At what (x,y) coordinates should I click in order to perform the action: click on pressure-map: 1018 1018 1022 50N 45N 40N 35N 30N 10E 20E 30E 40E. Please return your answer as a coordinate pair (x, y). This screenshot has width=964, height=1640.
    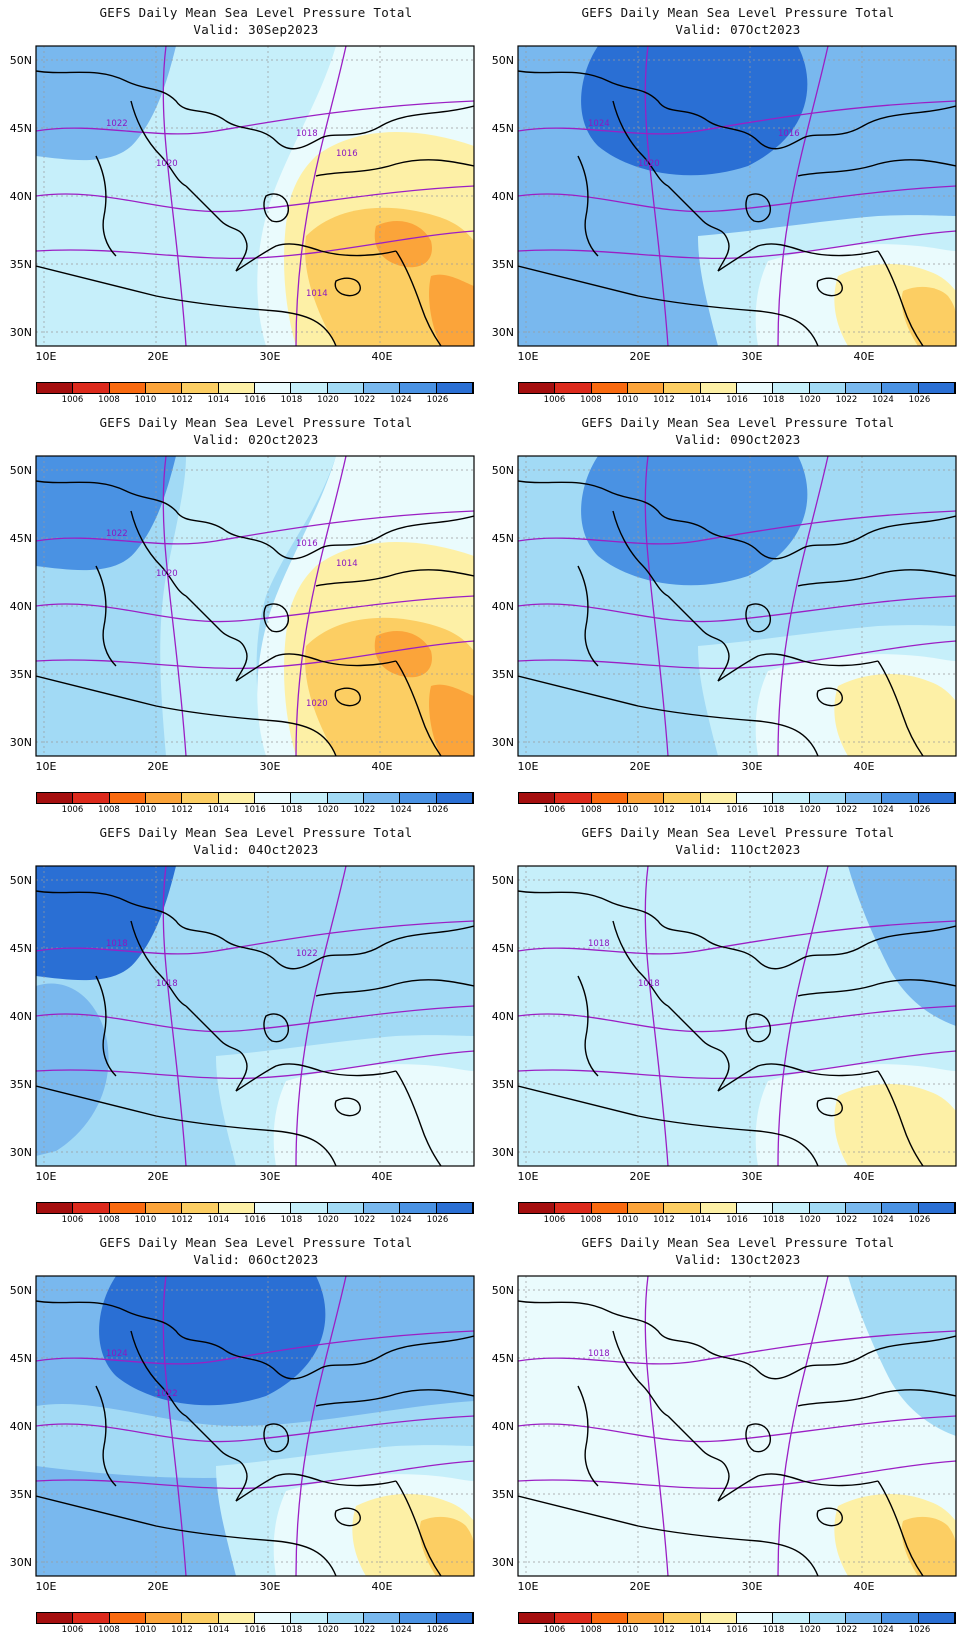
    Looking at the image, I should click on (242, 1024).